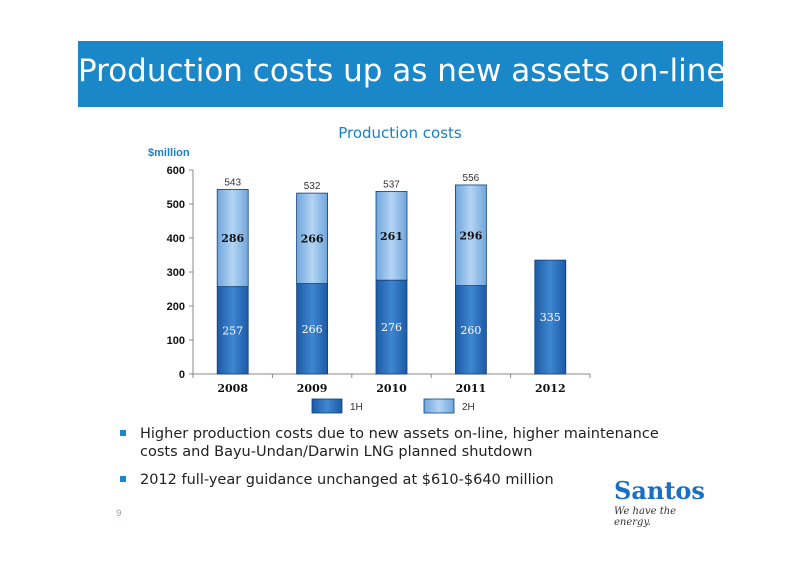 The image size is (800, 565). I want to click on bar-1h-label: 257, so click(232, 330).